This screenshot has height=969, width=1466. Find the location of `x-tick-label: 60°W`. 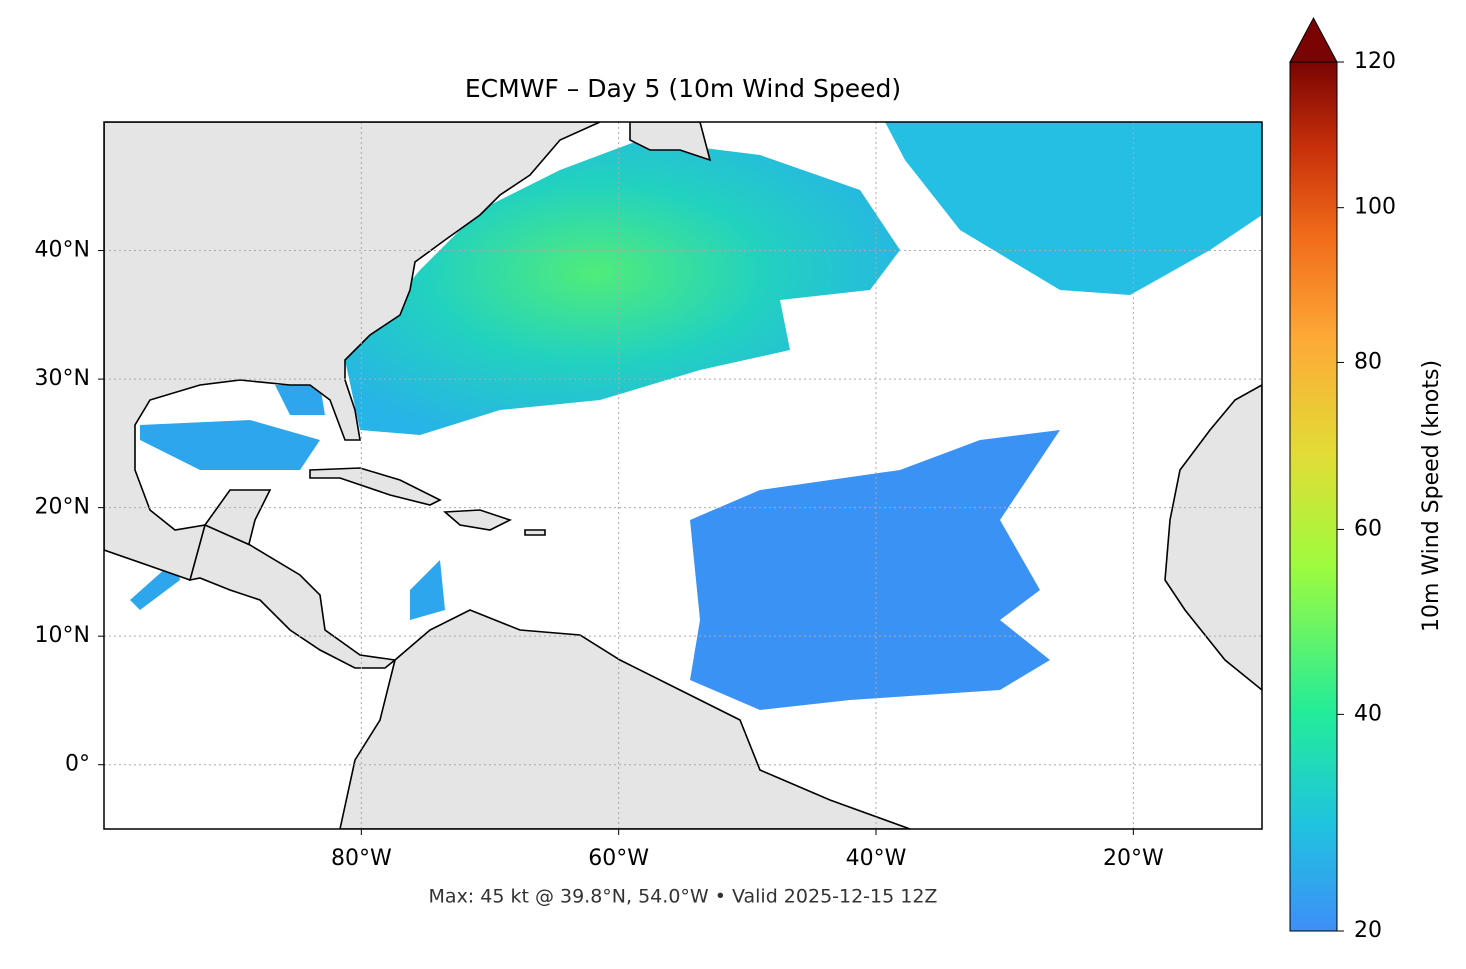

x-tick-label: 60°W is located at coordinates (618, 858).